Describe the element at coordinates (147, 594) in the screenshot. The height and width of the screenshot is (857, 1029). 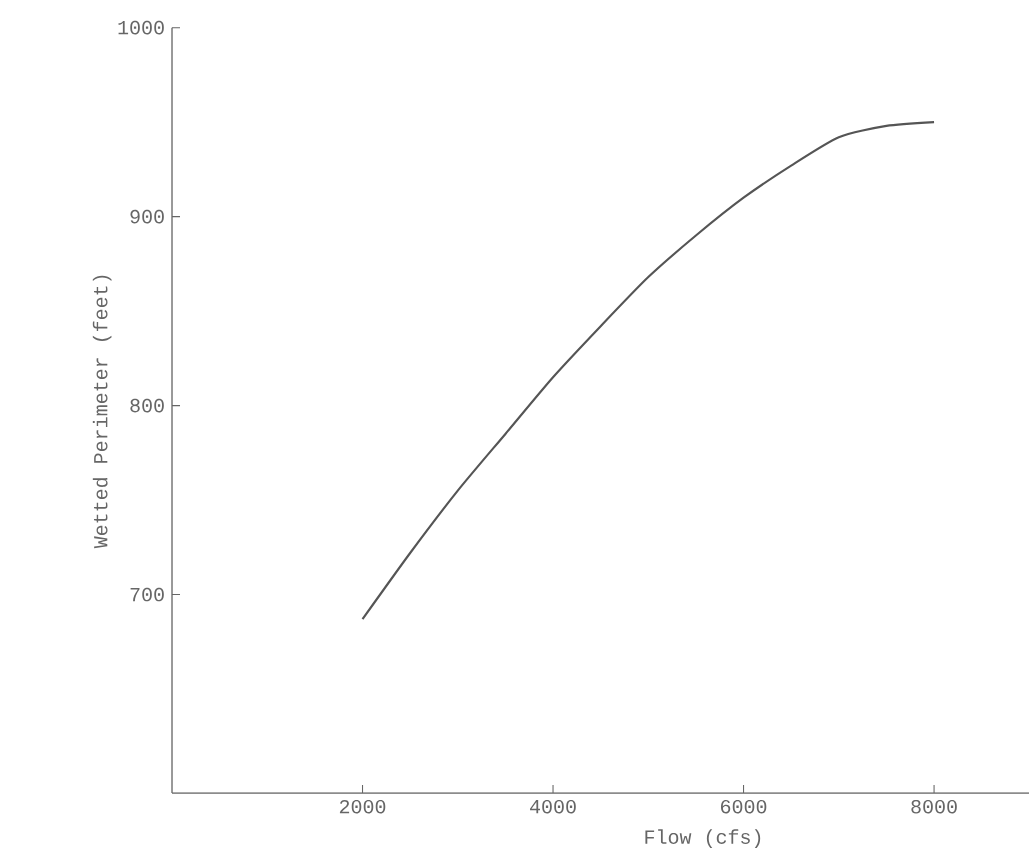
I see `y-tick-label: 700` at that location.